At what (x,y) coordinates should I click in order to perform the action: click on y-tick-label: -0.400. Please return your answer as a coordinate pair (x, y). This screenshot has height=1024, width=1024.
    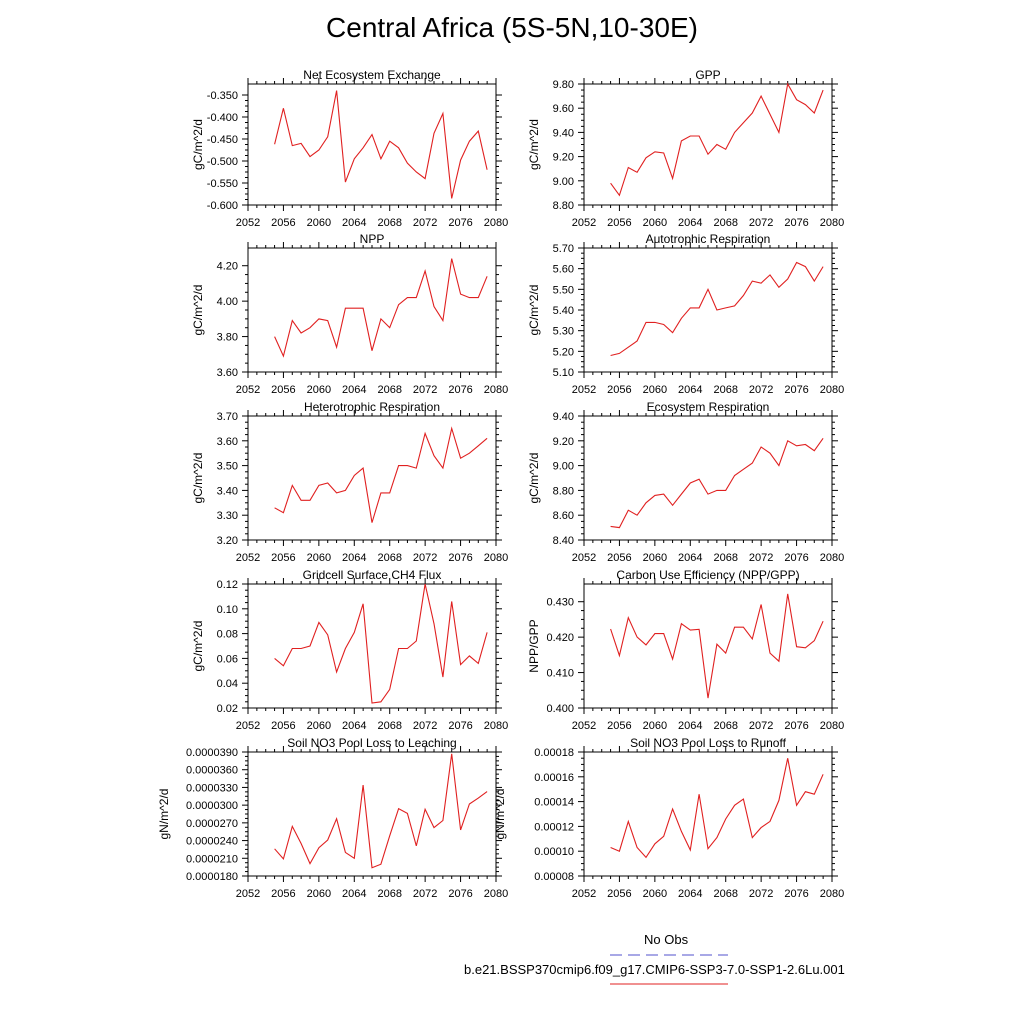
    Looking at the image, I should click on (222, 118).